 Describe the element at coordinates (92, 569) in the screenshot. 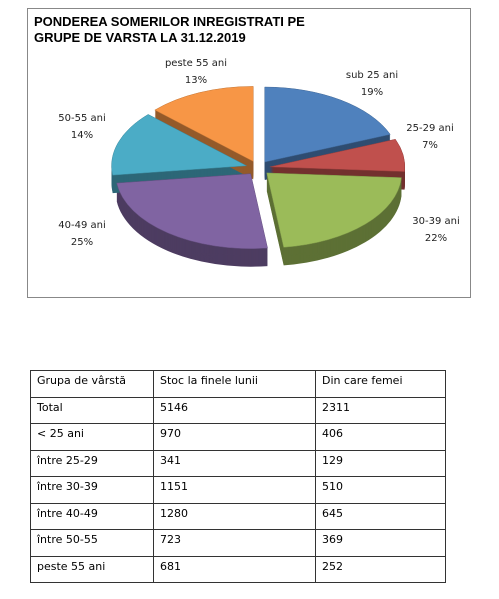

I see `table-cell: peste 55 ani` at that location.